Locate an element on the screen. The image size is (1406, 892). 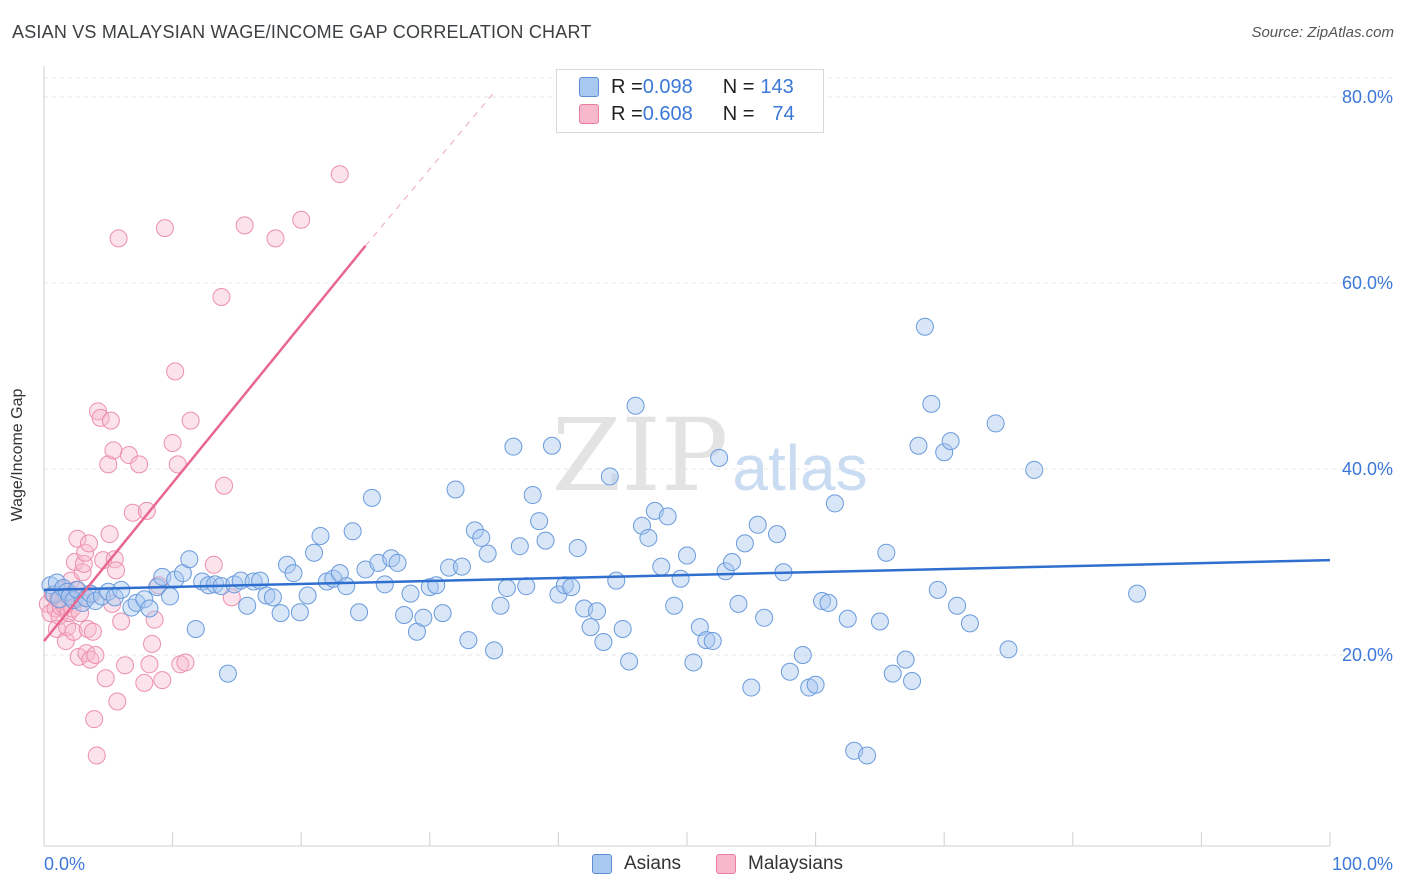
y-tick-label: 20.0% is located at coordinates (1367, 655).